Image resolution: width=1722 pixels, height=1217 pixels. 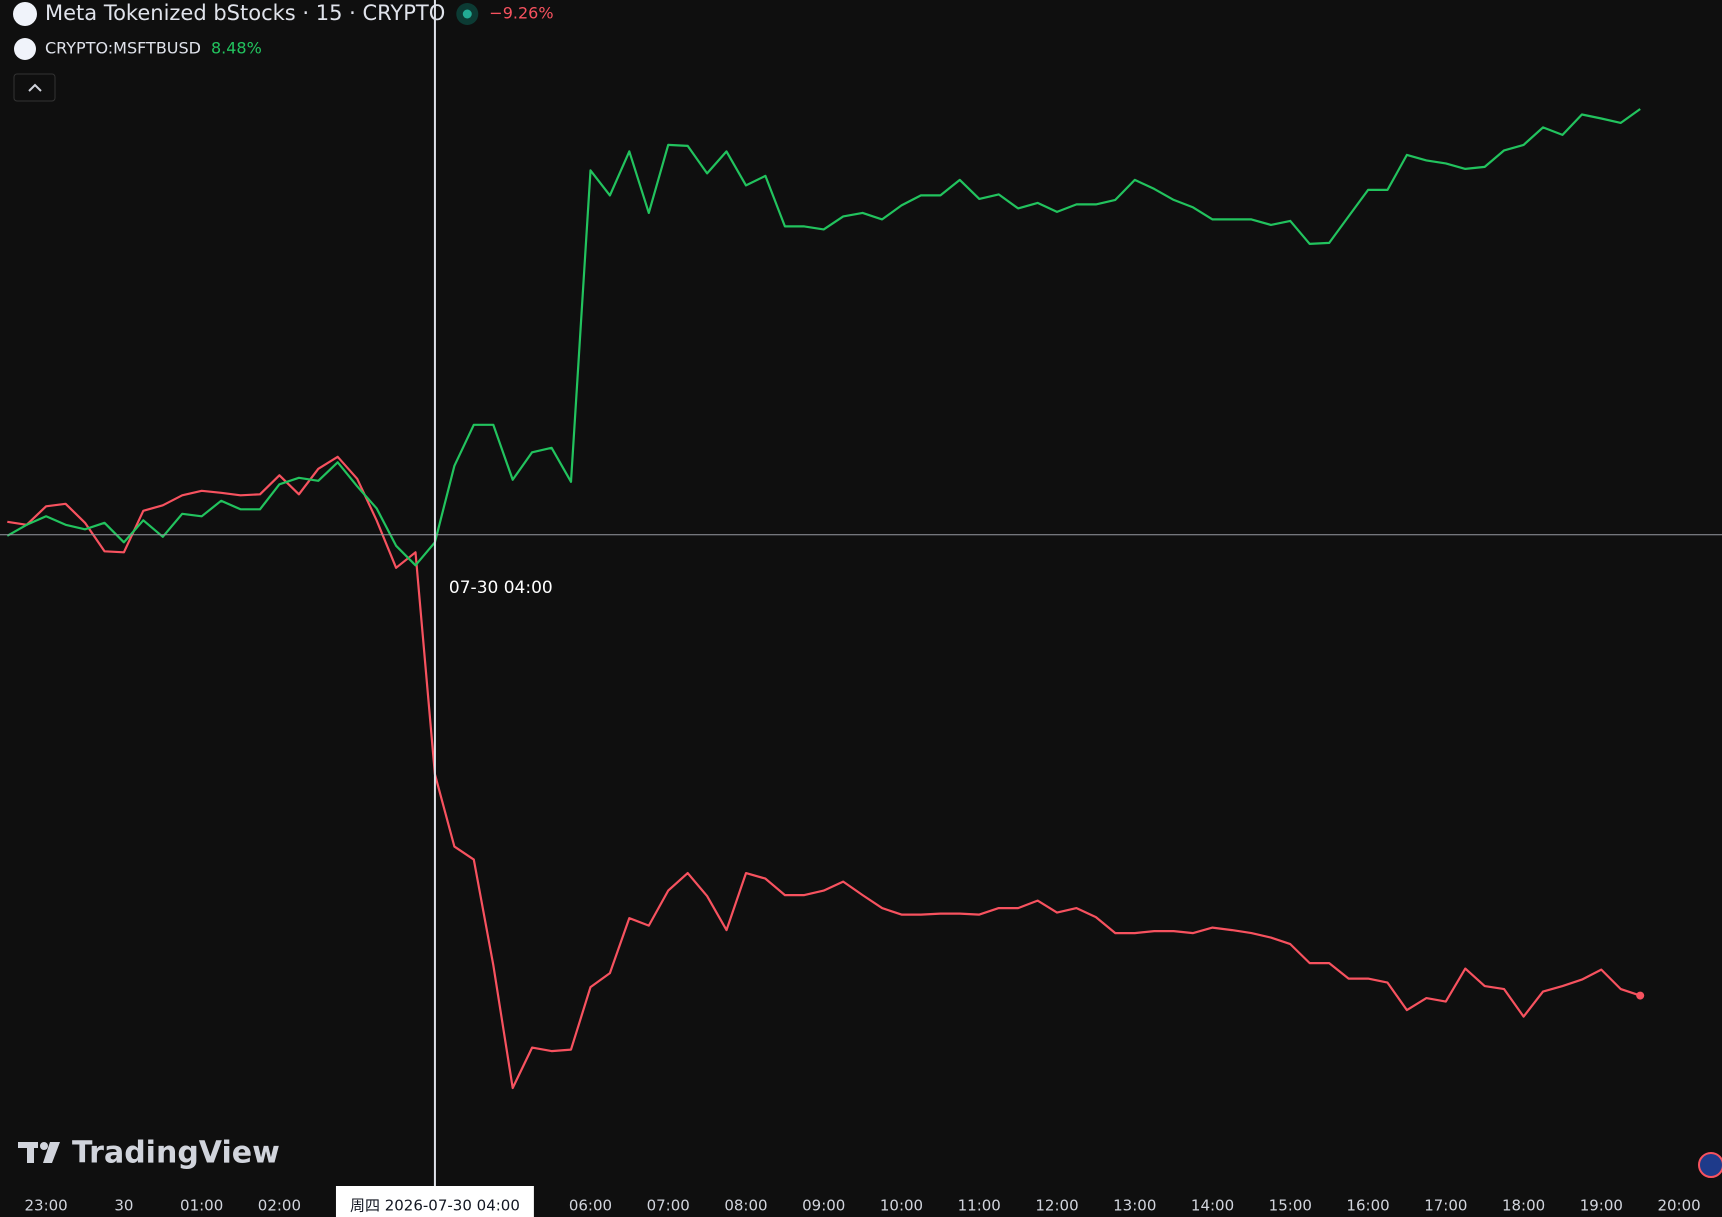 I want to click on x-tick-label: 10:00, so click(x=901, y=1206).